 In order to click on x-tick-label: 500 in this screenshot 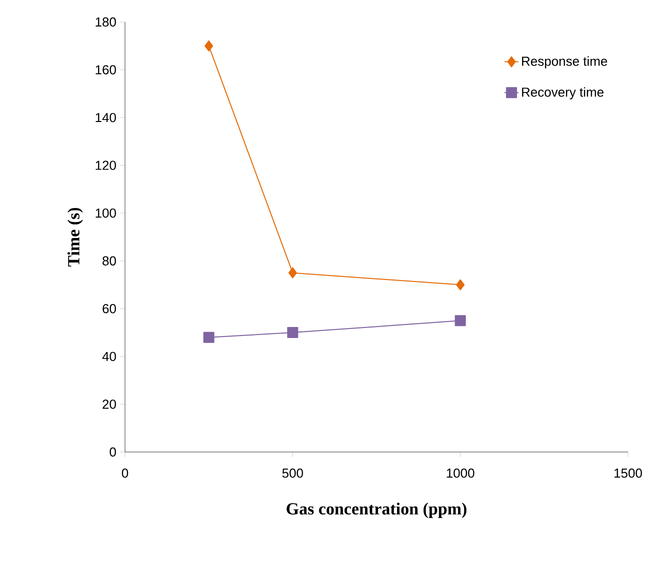, I will do `click(293, 473)`.